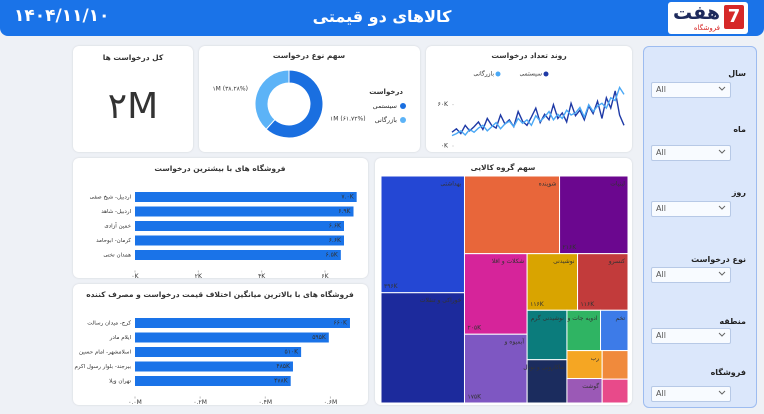 The height and width of the screenshot is (414, 764). I want to click on data-label: ۳۹۶K, so click(391, 286).